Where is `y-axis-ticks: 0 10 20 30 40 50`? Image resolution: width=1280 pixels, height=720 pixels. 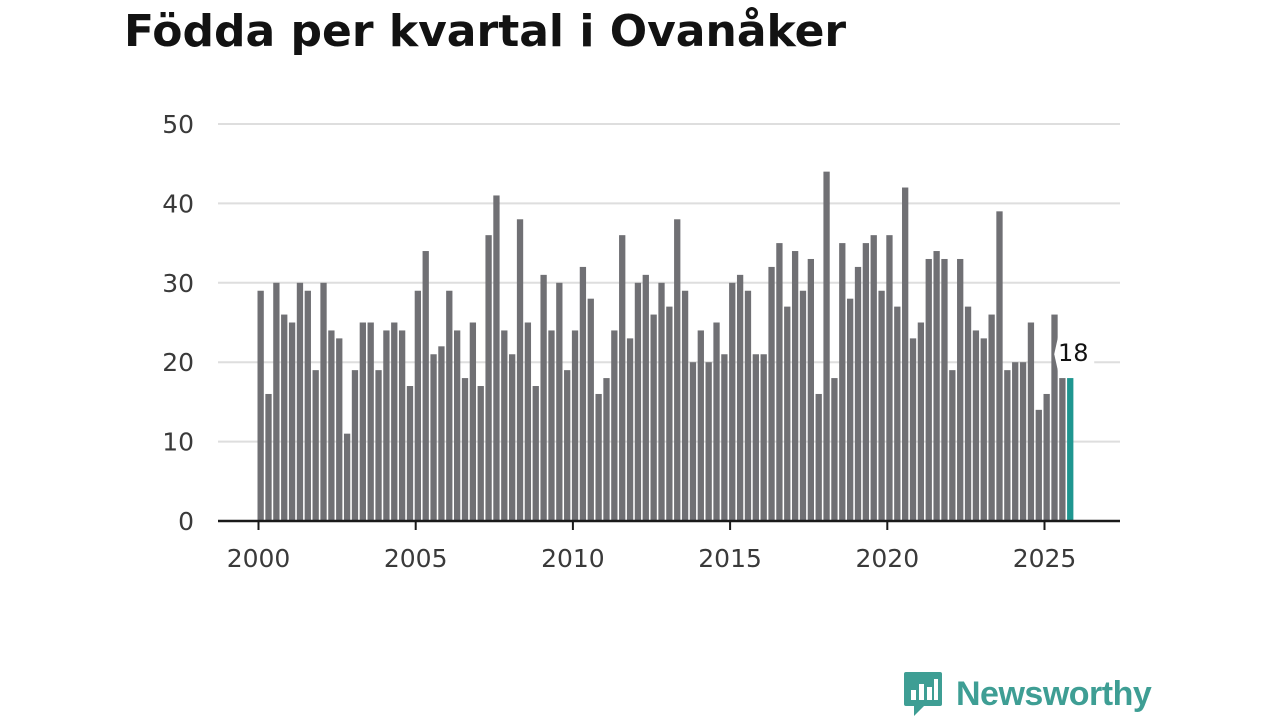
y-axis-ticks: 0 10 20 30 40 50 is located at coordinates (178, 323).